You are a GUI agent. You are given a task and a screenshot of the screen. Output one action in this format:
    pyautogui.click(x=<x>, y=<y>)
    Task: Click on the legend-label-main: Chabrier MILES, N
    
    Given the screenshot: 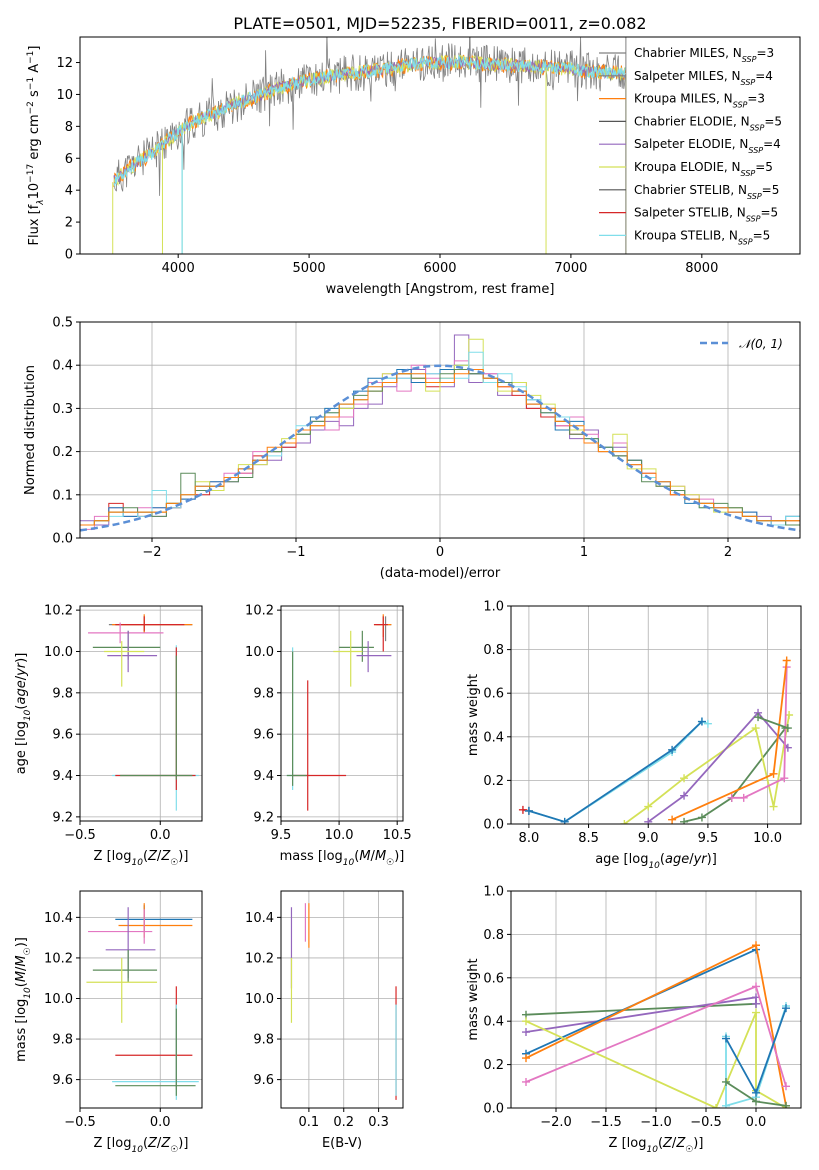 What is the action you would take?
    pyautogui.click(x=688, y=53)
    